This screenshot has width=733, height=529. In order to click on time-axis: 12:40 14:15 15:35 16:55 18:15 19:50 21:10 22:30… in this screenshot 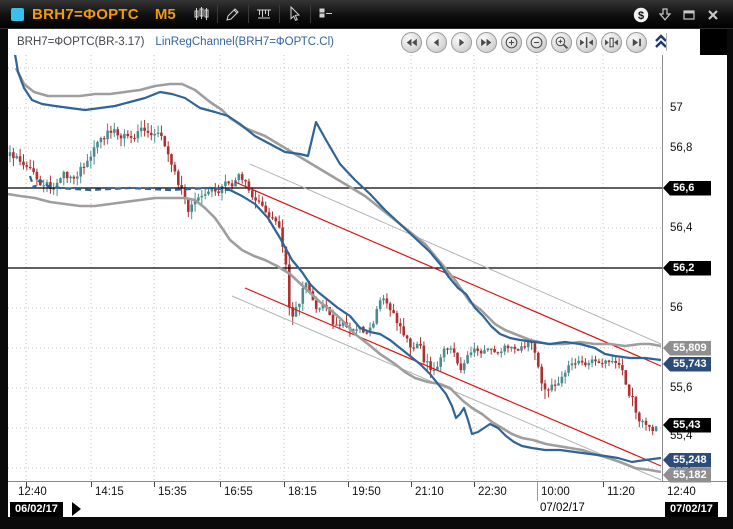, I will do `click(370, 499)`.